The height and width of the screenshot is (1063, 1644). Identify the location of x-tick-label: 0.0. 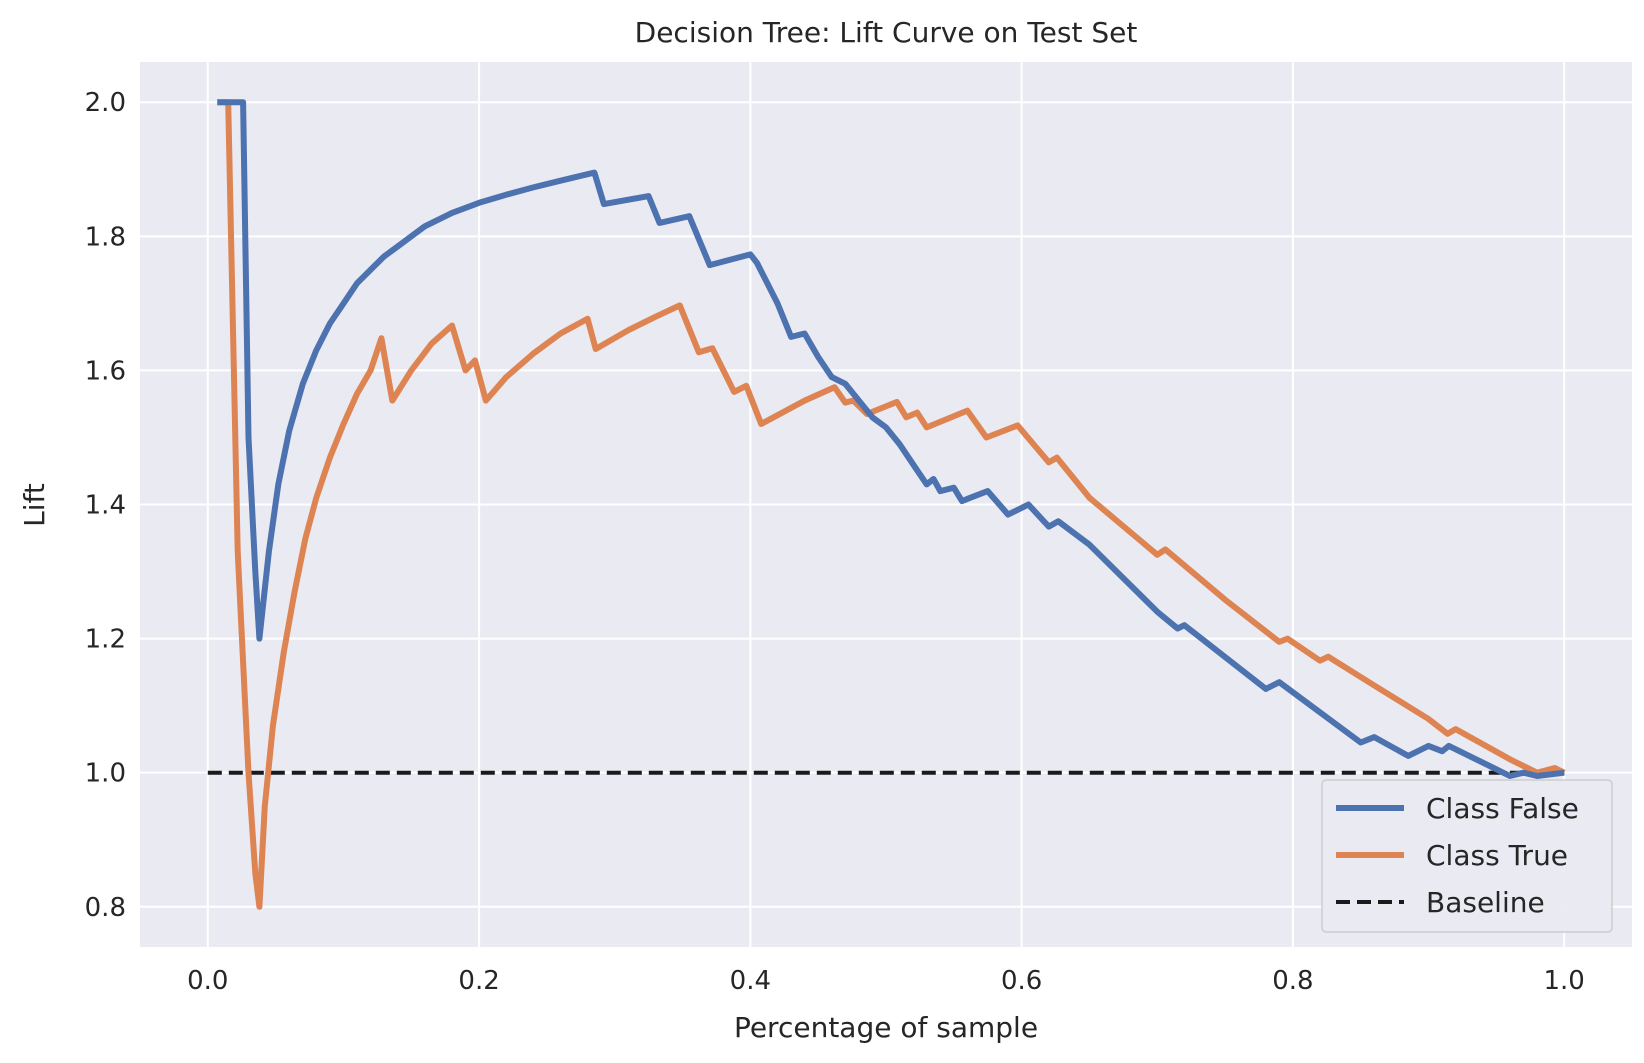
(207, 981).